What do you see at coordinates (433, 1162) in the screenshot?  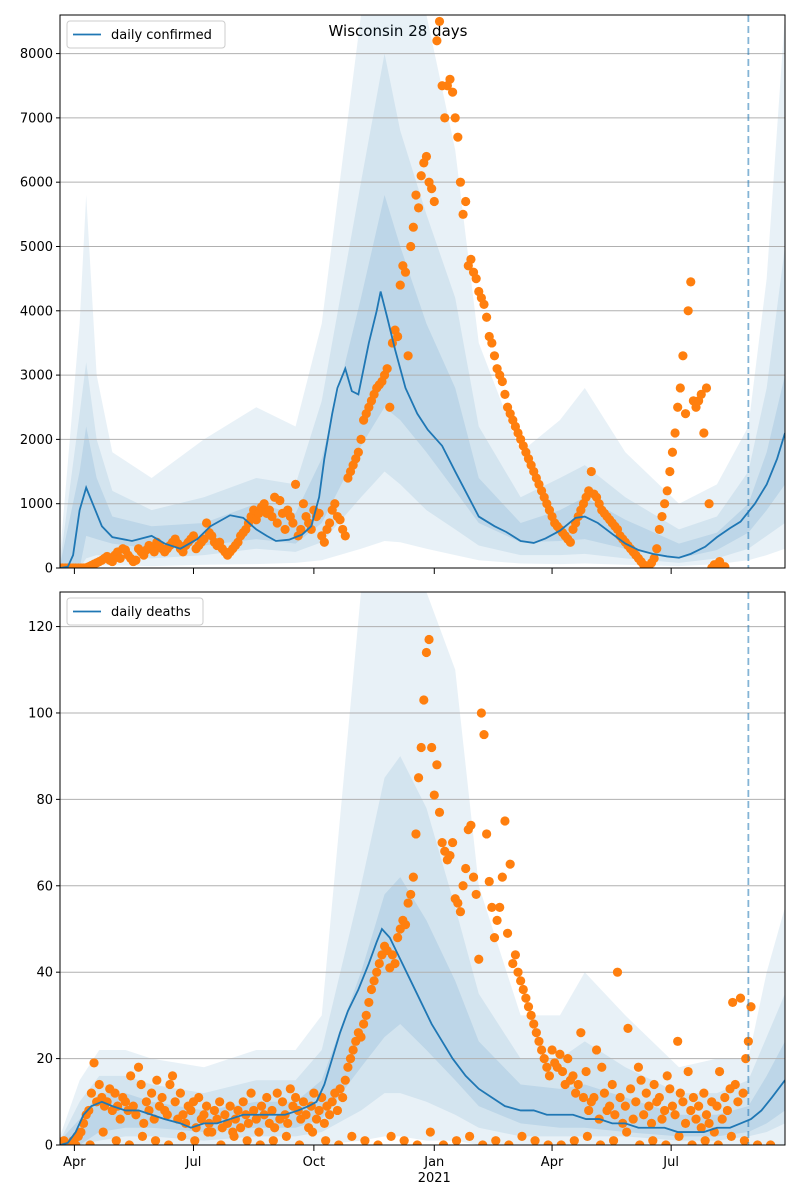 I see `x-tick-label: Jan` at bounding box center [433, 1162].